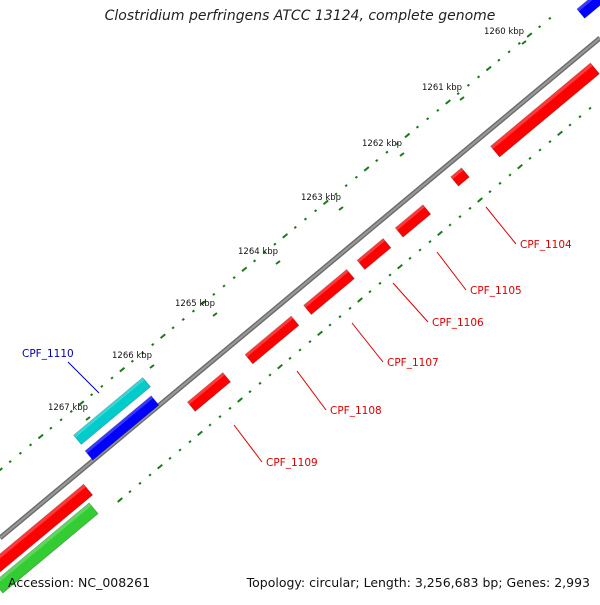 This screenshot has width=600, height=605. I want to click on gene-arrow-cpf-1110-rna, so click(112, 411).